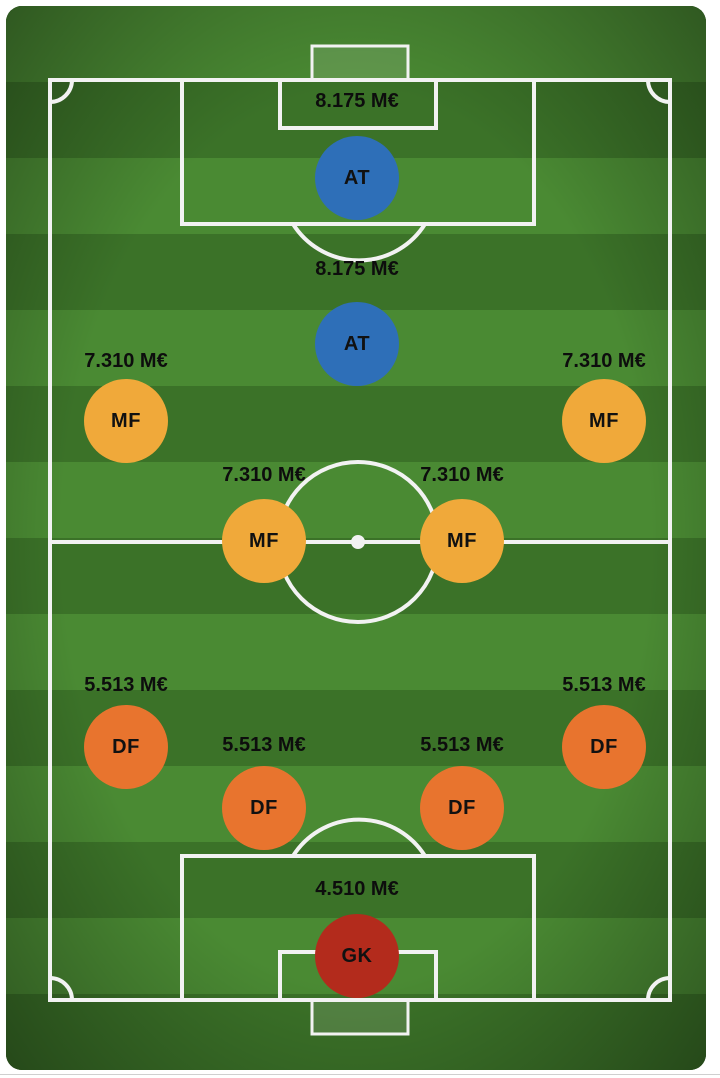 Image resolution: width=720 pixels, height=1078 pixels. I want to click on center-spot, so click(358, 542).